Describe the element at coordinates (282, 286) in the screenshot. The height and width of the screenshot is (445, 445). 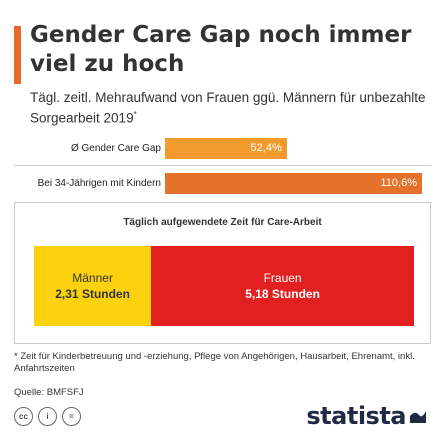
I see `segment-women: Frauen 5,18 Stunden` at that location.